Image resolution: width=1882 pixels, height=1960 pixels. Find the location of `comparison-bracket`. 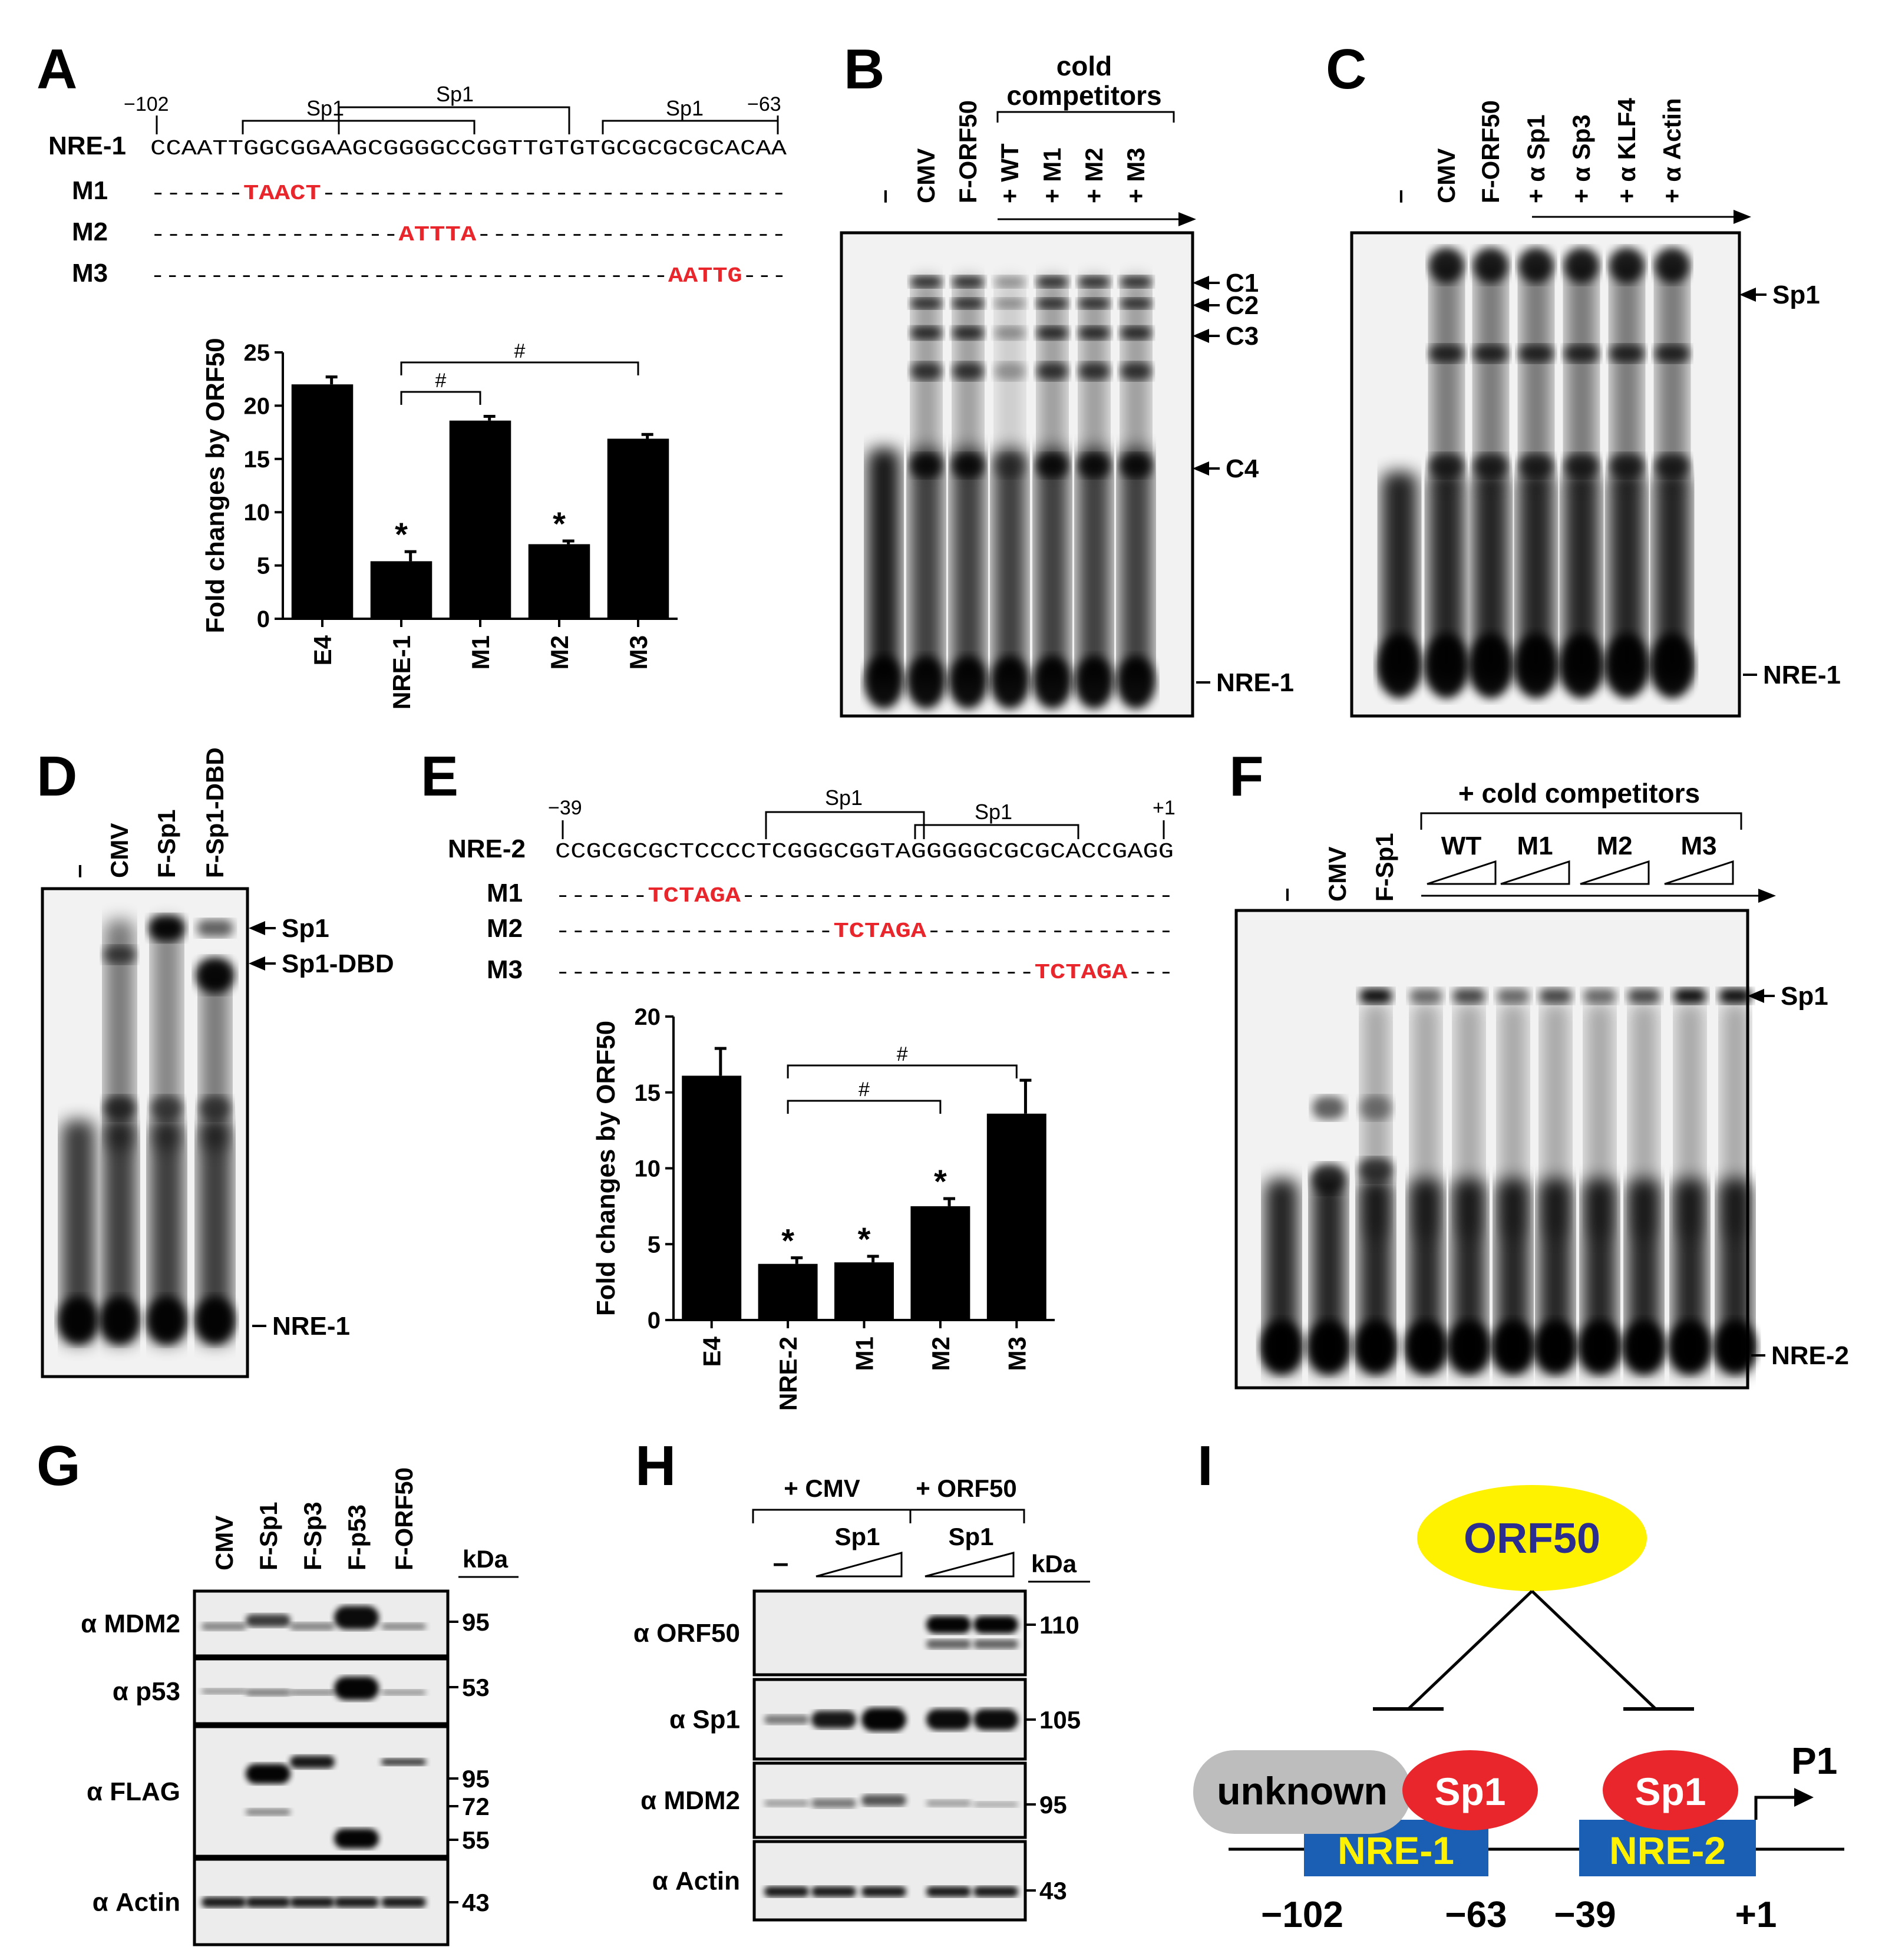

comparison-bracket is located at coordinates (902, 1071).